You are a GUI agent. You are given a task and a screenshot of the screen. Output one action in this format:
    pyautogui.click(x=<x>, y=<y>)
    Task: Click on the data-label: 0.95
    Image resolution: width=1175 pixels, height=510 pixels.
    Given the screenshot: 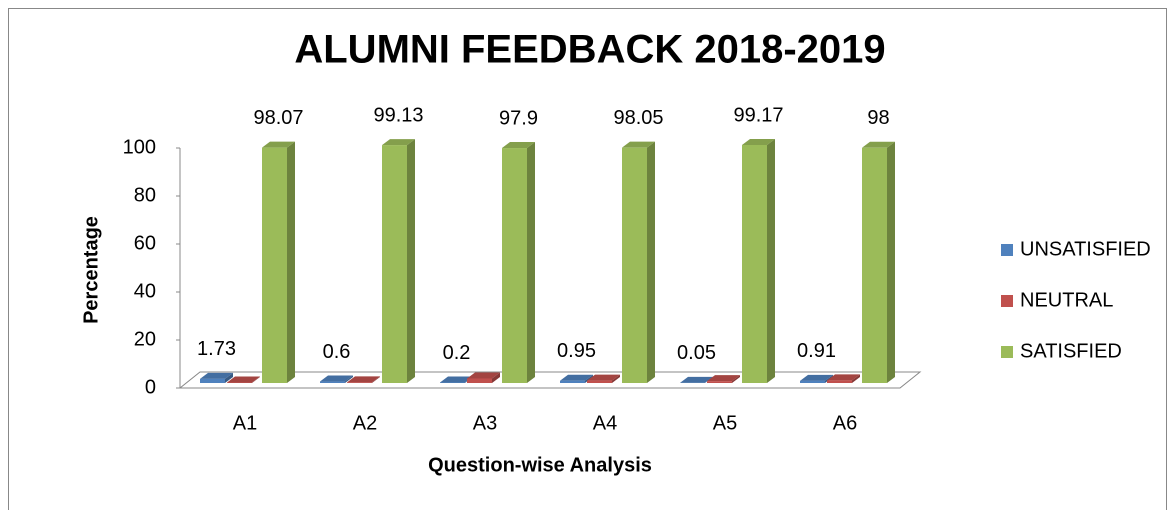 What is the action you would take?
    pyautogui.click(x=576, y=351)
    